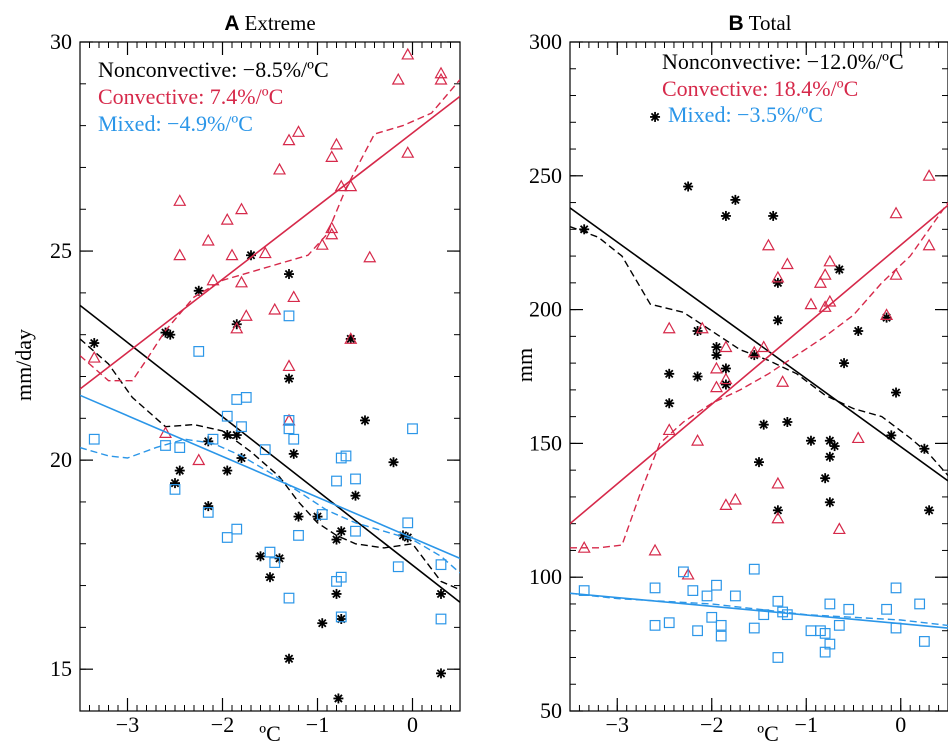  I want to click on panel-a-rate-convective: Convective: 7.4%/ºC, so click(190, 96).